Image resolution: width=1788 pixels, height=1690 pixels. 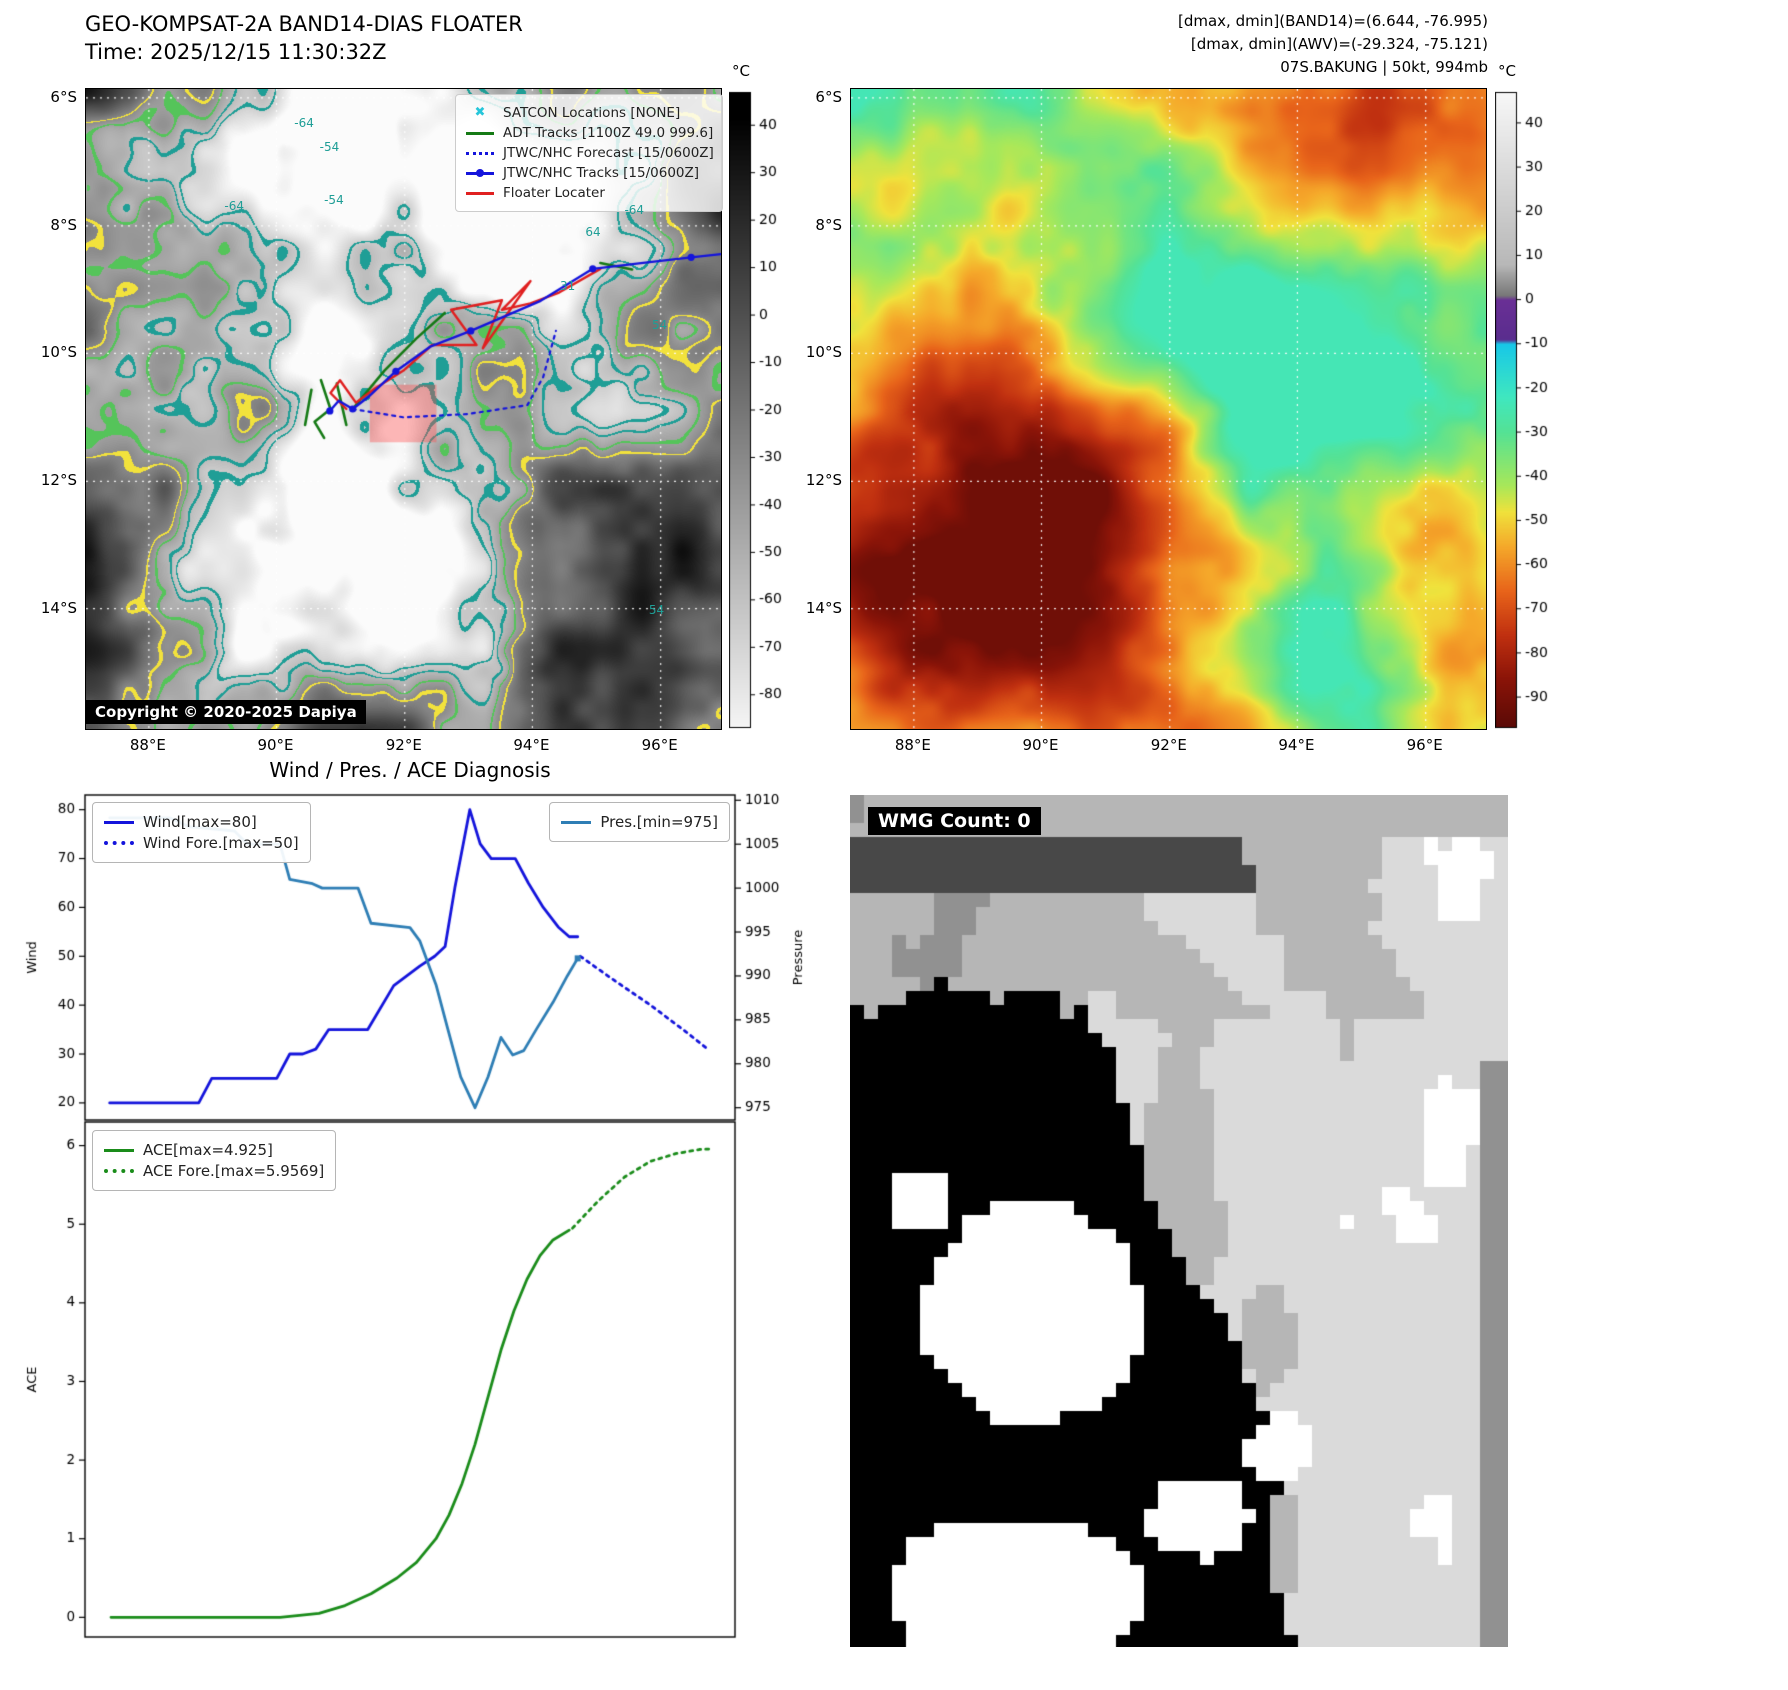 What do you see at coordinates (576, 822) in the screenshot?
I see `pressure-line-sample` at bounding box center [576, 822].